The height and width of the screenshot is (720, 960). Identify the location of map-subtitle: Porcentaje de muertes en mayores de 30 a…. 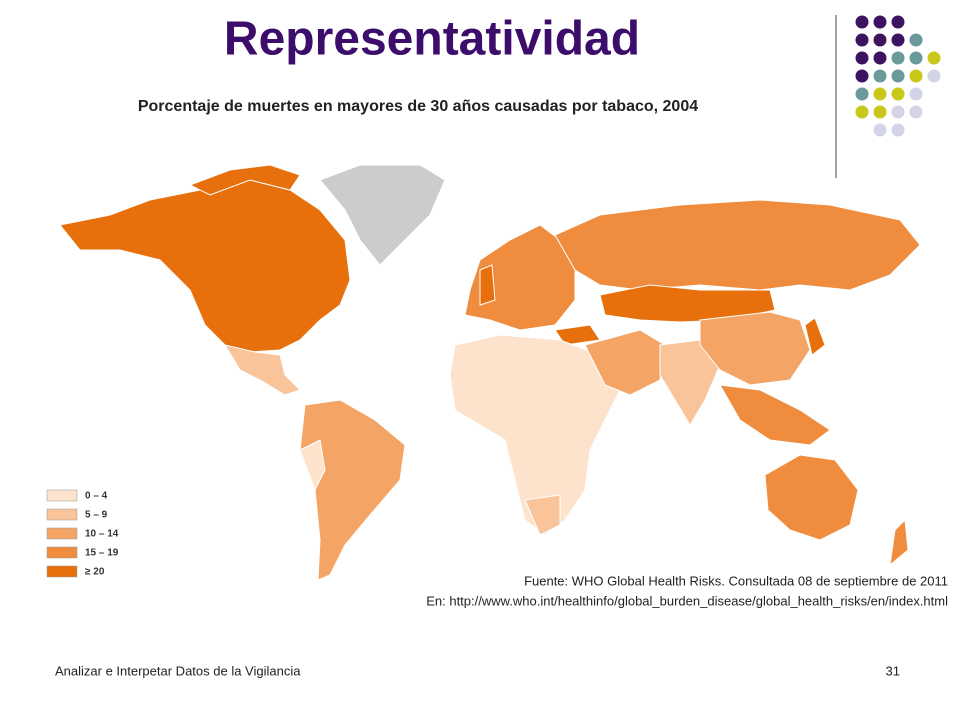
(418, 106).